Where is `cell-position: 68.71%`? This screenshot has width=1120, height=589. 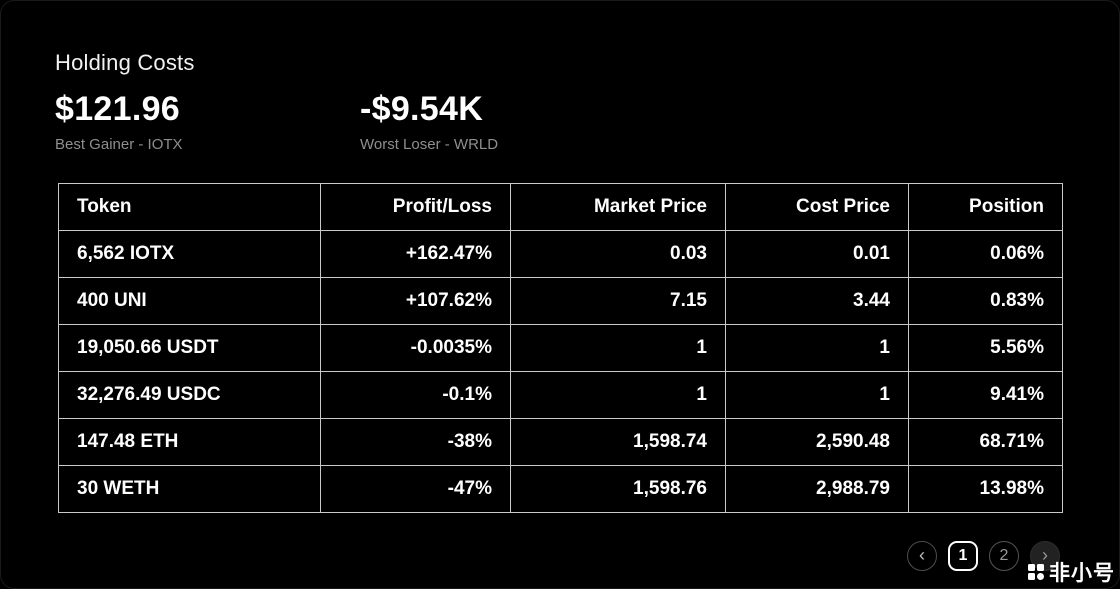
cell-position: 68.71% is located at coordinates (985, 442).